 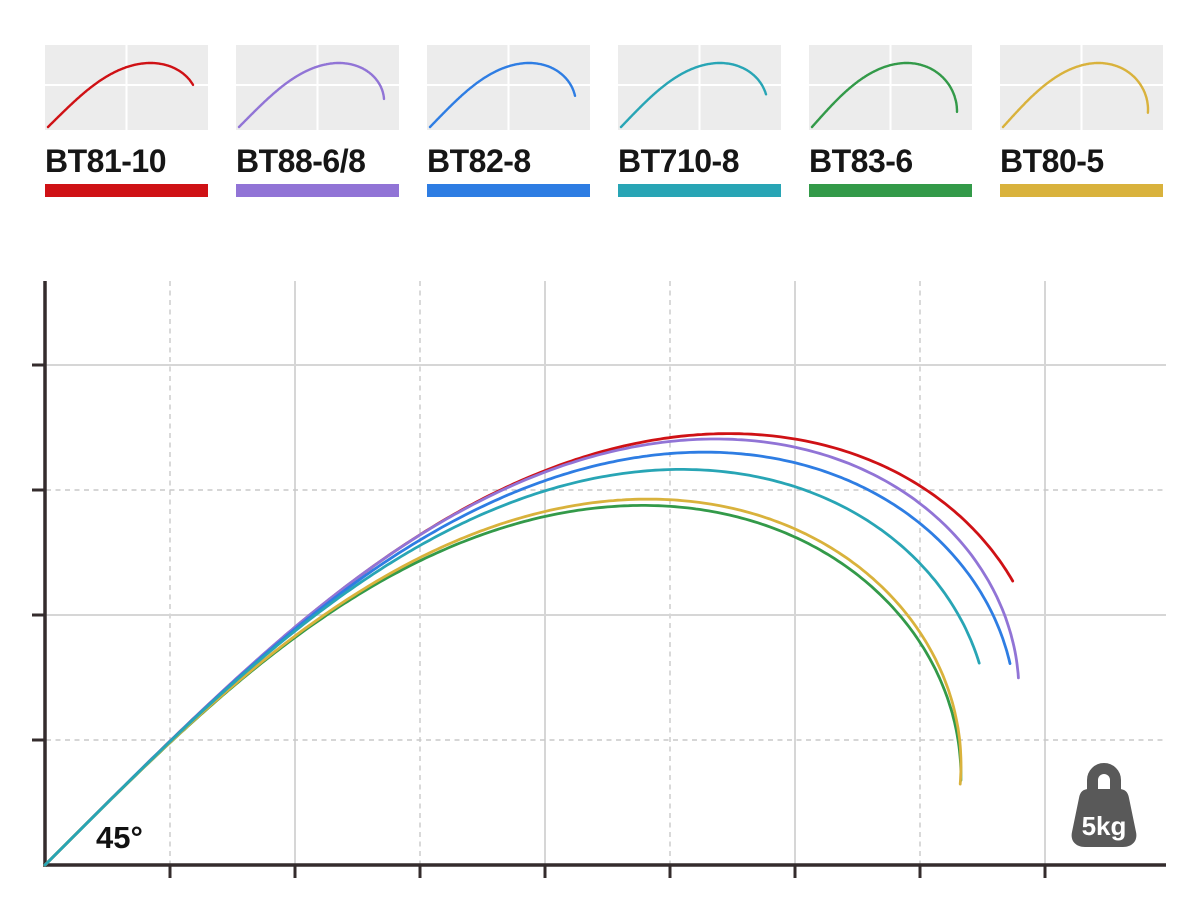 I want to click on legend-item-bt80-5: BT80-5, so click(x=1081, y=121).